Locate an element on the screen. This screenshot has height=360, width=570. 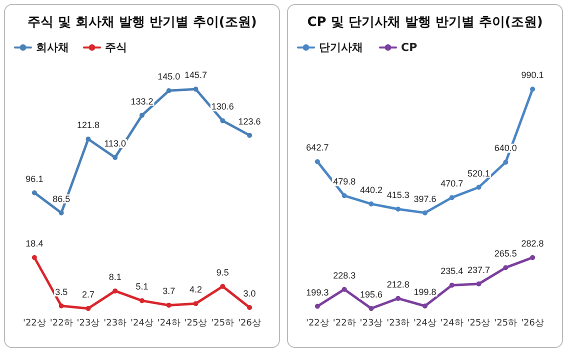
data-label: 520.1 is located at coordinates (479, 173).